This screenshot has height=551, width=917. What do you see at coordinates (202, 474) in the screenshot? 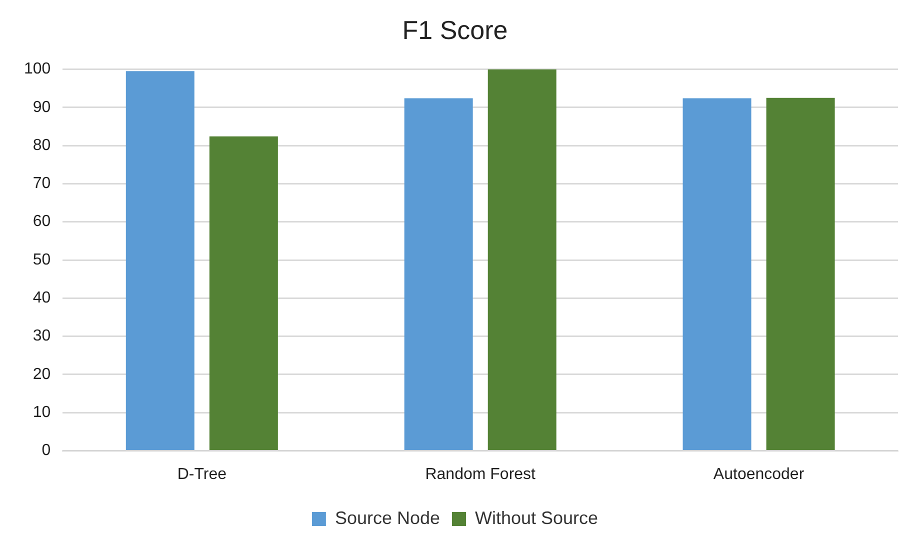
I see `x-tick-label: D-Tree` at bounding box center [202, 474].